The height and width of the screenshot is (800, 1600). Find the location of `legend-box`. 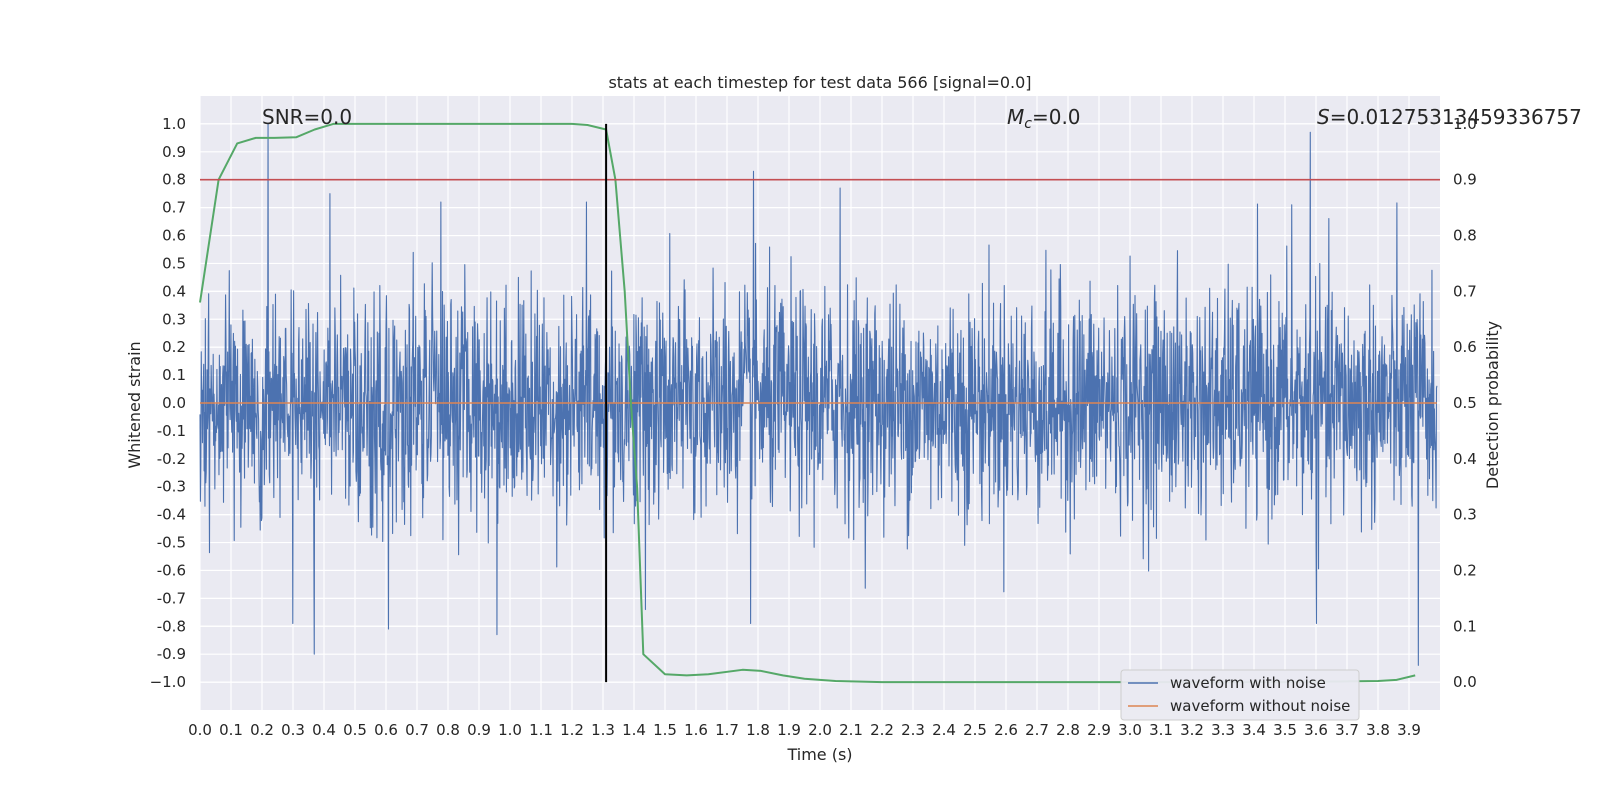

legend-box is located at coordinates (1240, 695).